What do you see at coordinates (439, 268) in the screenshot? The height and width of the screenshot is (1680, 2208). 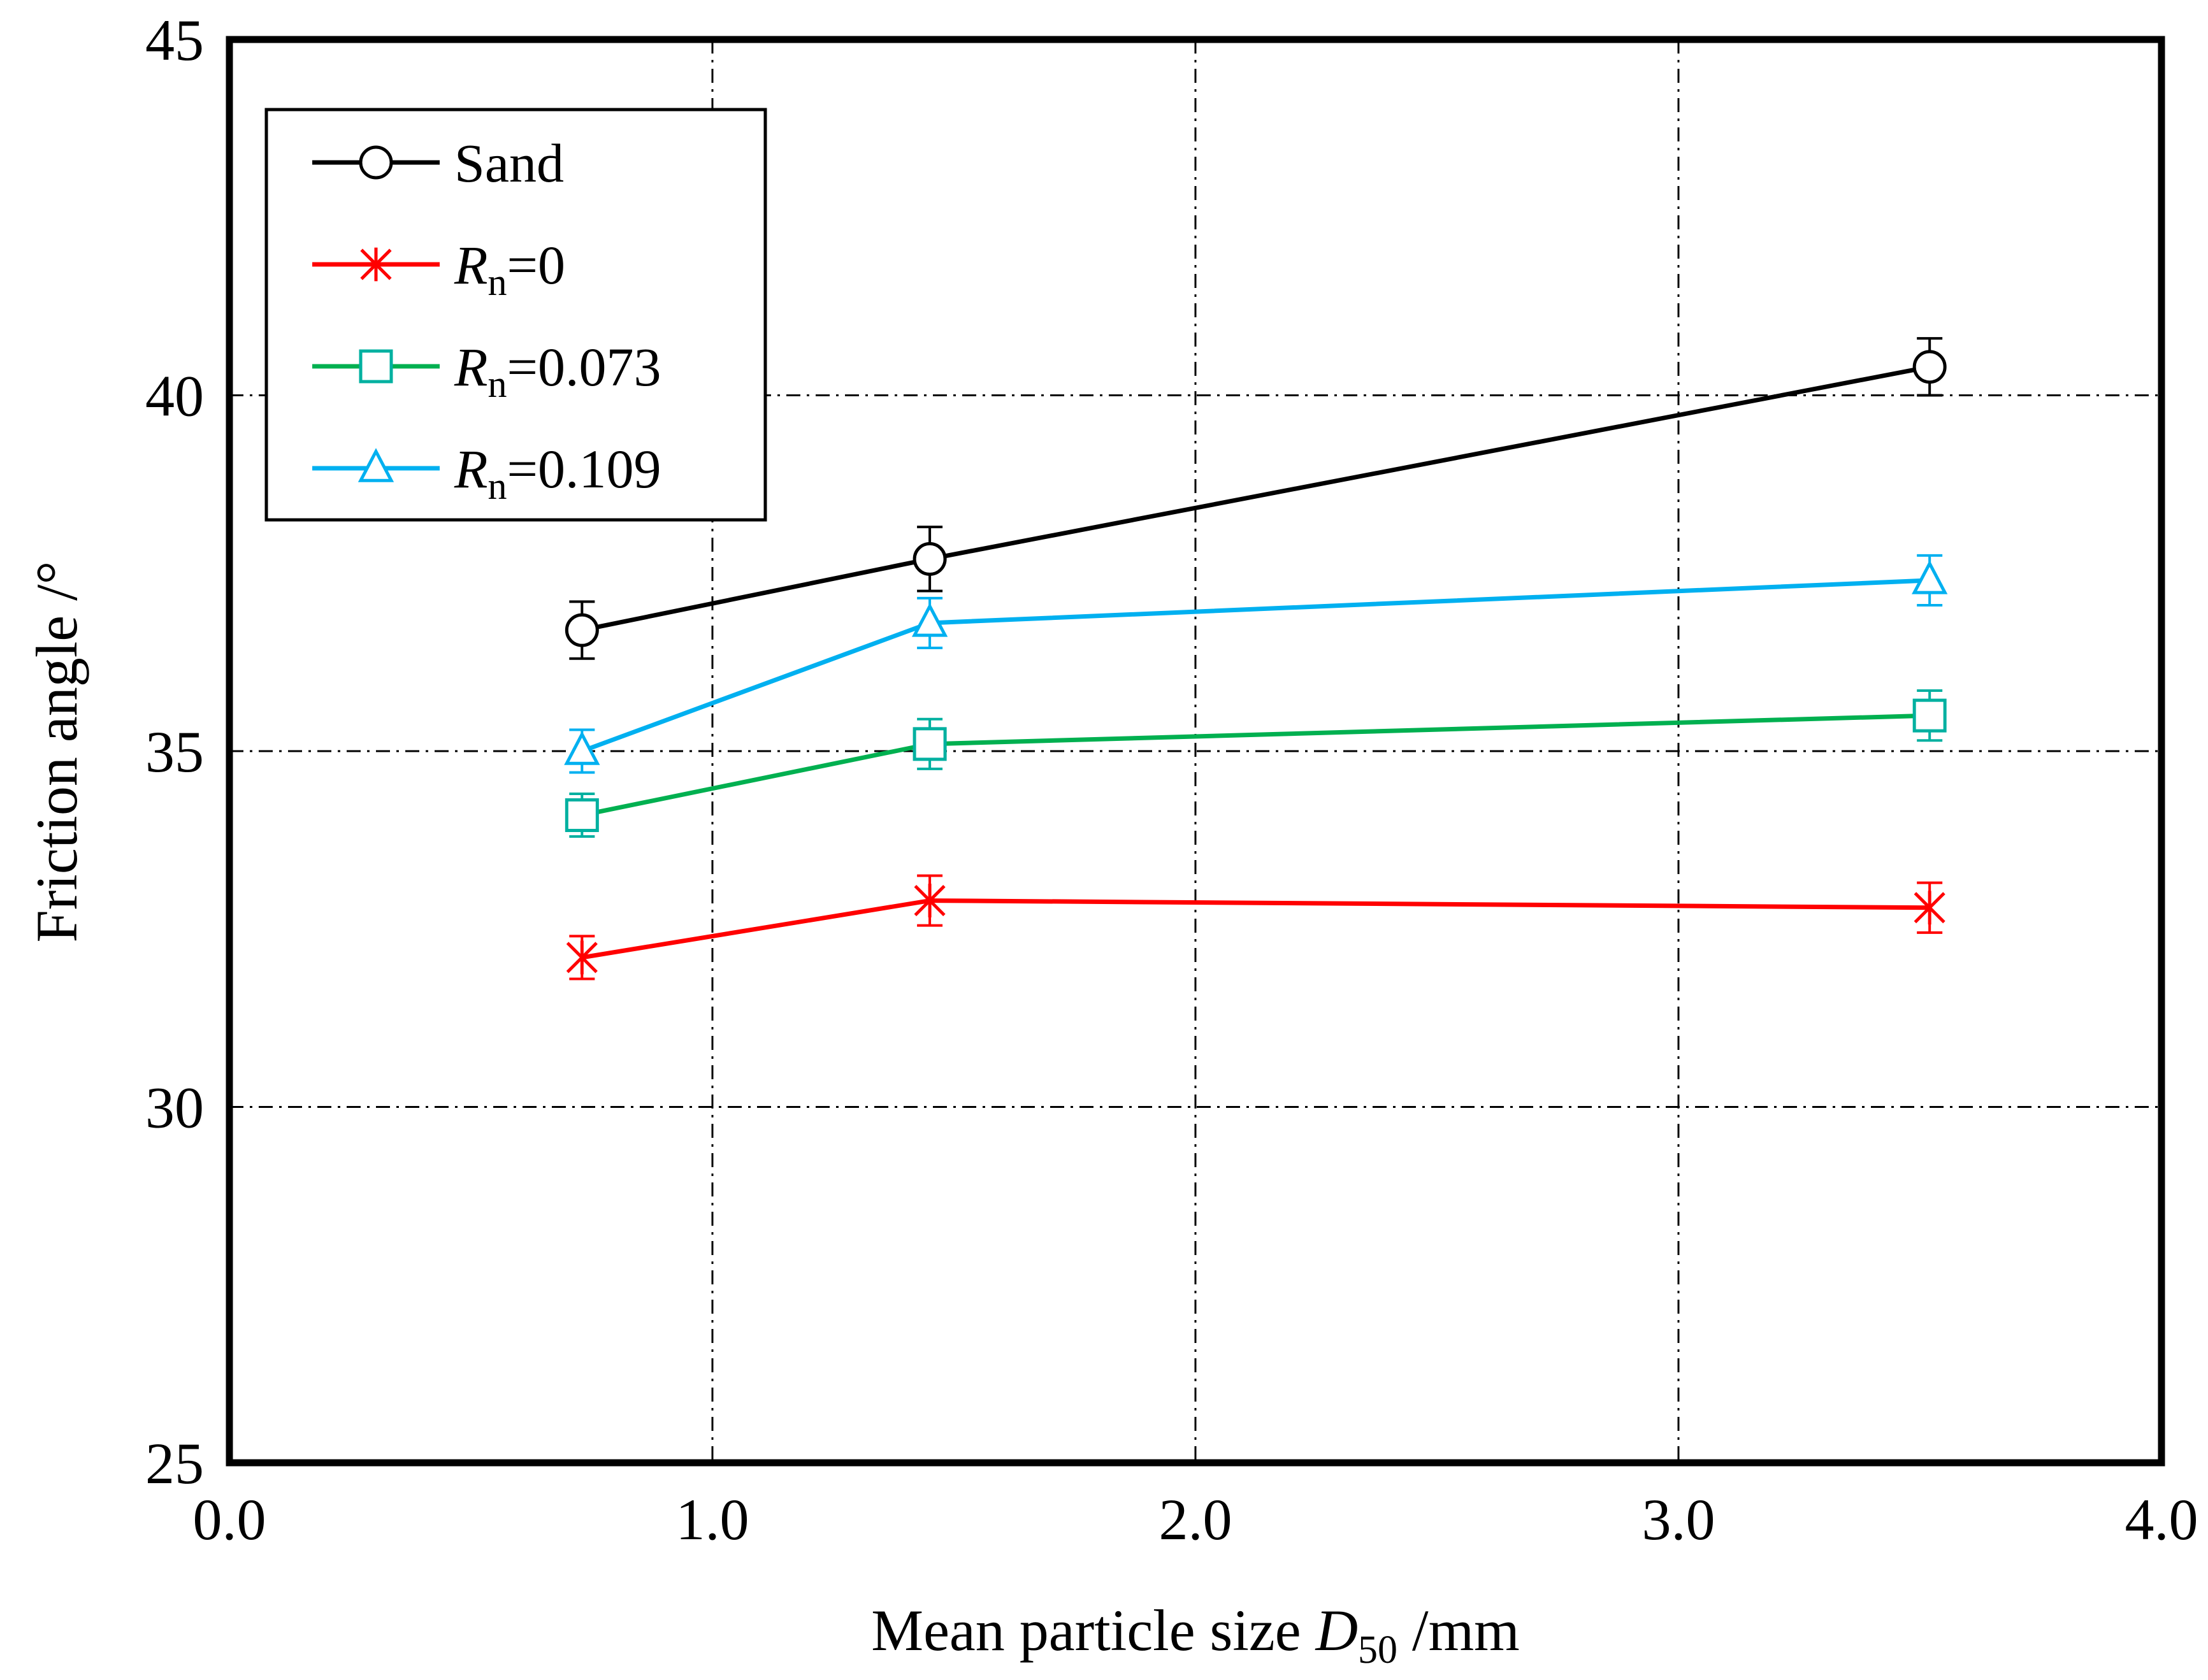 I see `legend-item: Rn=0` at bounding box center [439, 268].